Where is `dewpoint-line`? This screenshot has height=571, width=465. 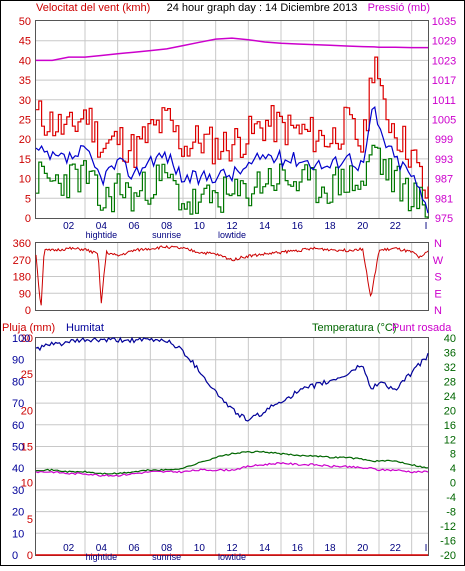 dewpoint-line is located at coordinates (232, 469).